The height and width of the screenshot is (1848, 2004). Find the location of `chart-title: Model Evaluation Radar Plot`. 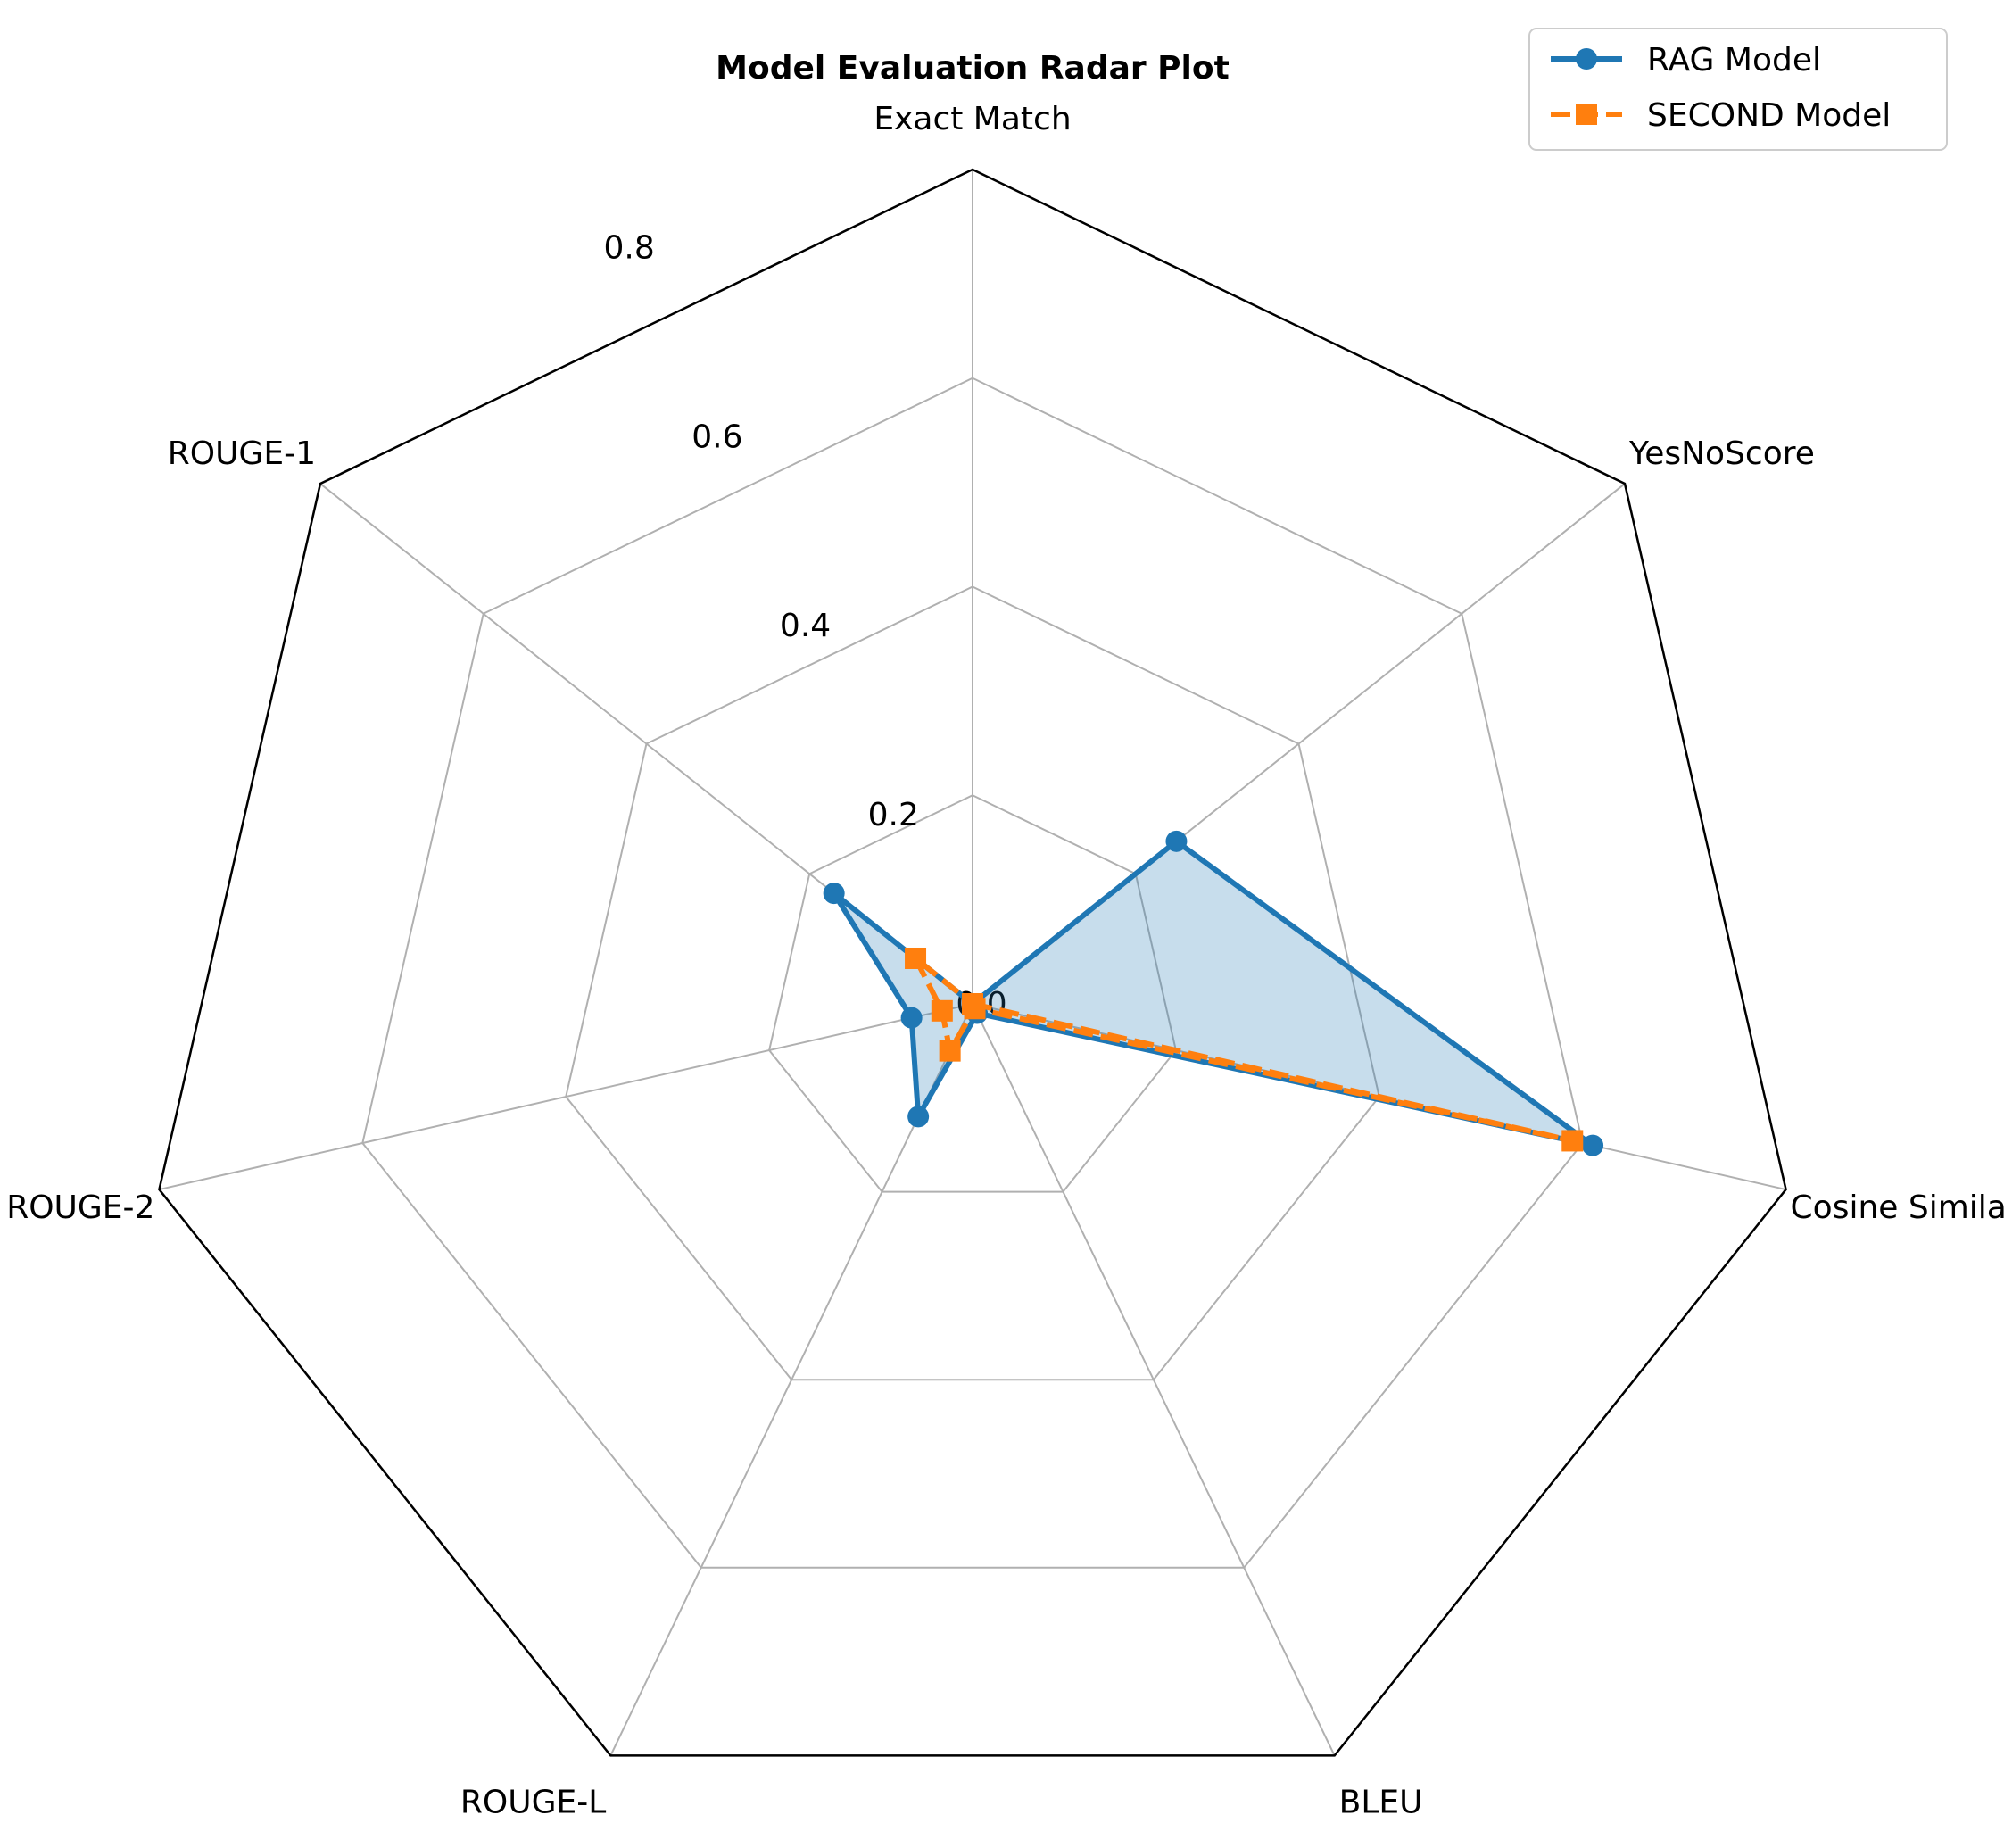

chart-title: Model Evaluation Radar Plot is located at coordinates (973, 68).